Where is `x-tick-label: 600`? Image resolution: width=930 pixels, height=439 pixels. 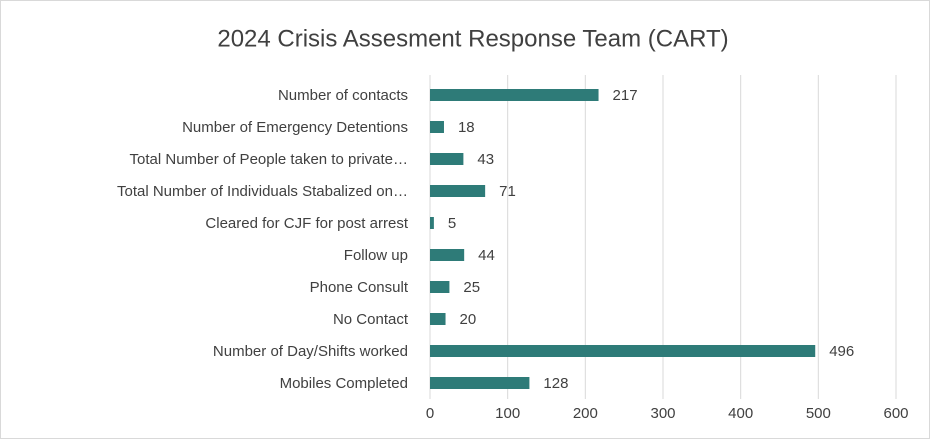 x-tick-label: 600 is located at coordinates (895, 413).